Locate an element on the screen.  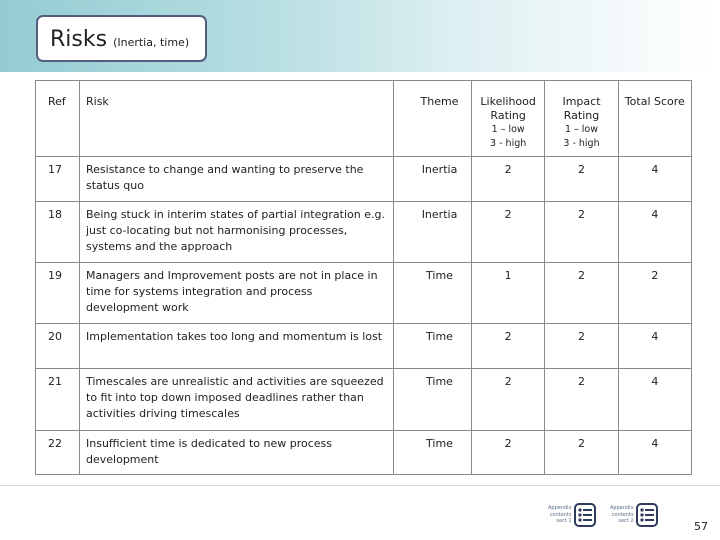
nav-label-1: Appendix contents sect 1 is located at coordinates (560, 515).